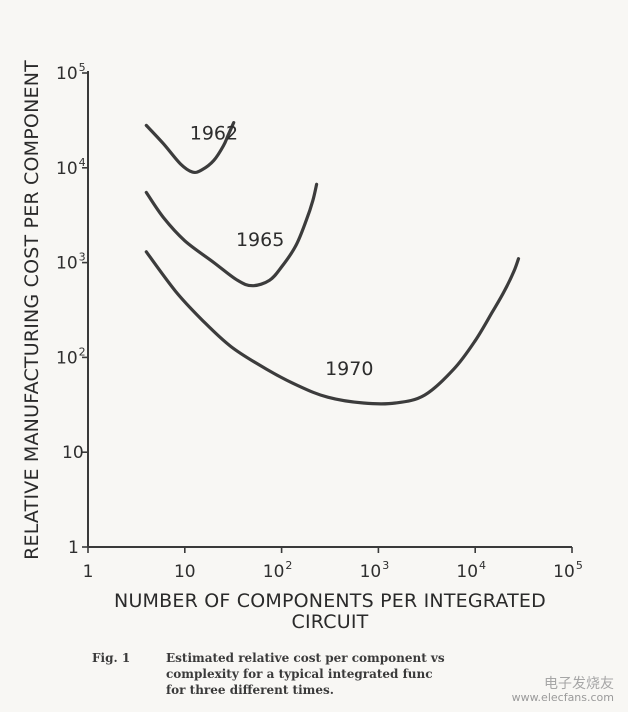  Describe the element at coordinates (185, 572) in the screenshot. I see `x-tick-label: 10` at that location.